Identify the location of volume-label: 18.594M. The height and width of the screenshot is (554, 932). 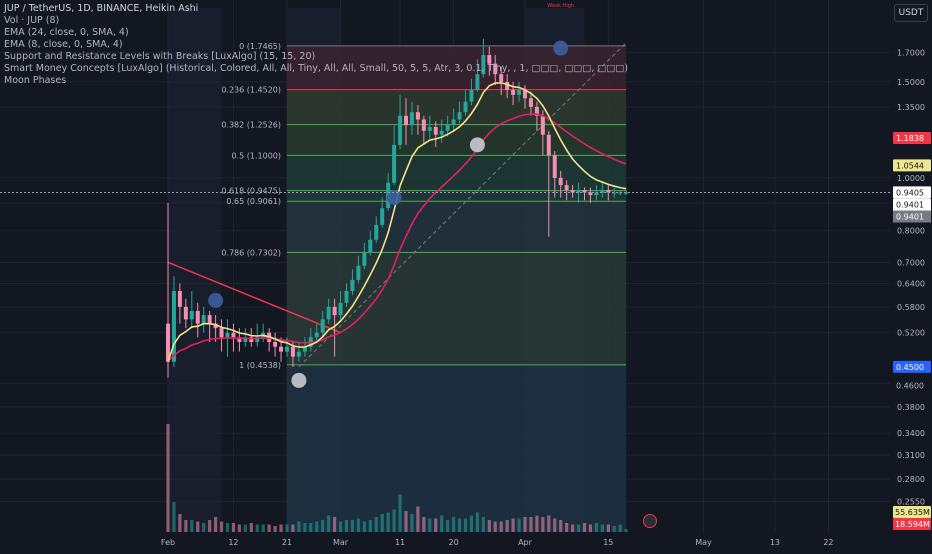
(912, 524).